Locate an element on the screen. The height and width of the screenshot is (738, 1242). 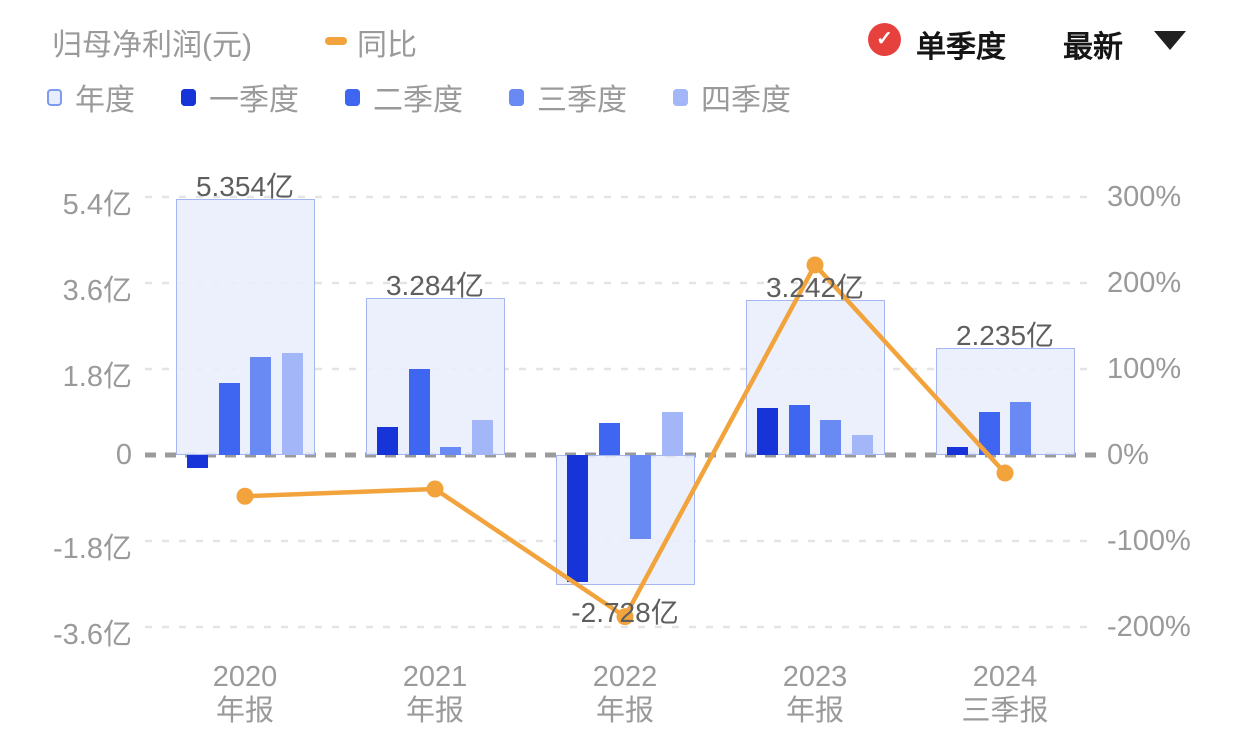
q3-bar-2023 is located at coordinates (831, 437).